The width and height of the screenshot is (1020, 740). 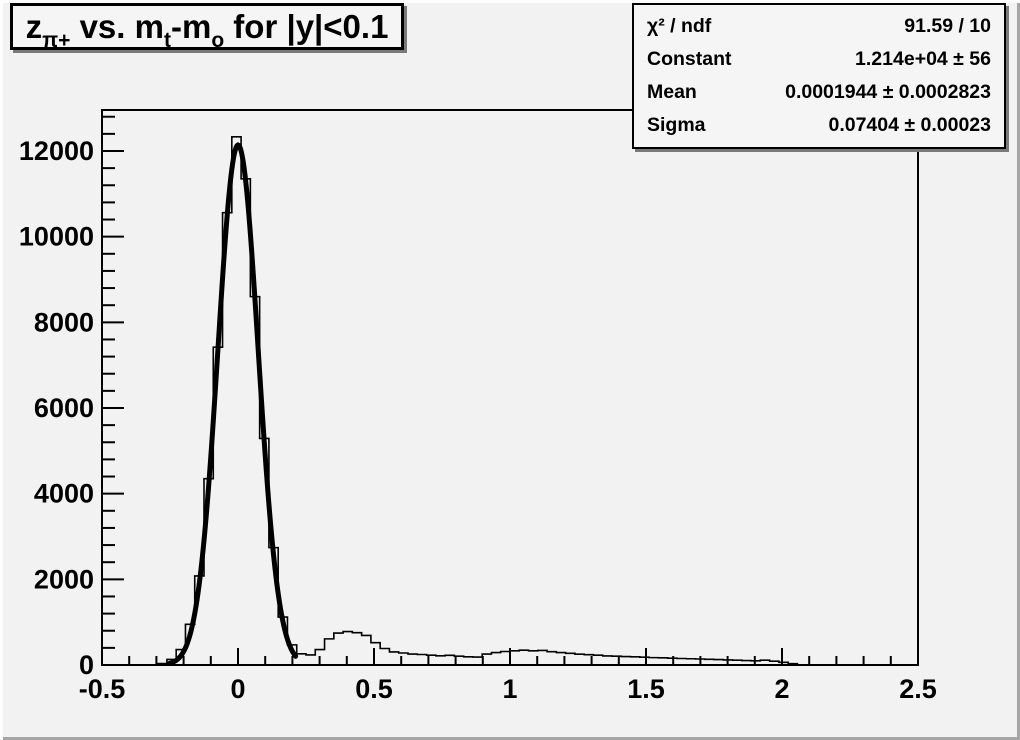 I want to click on y-axis-tick-label: 6000, so click(x=64, y=408).